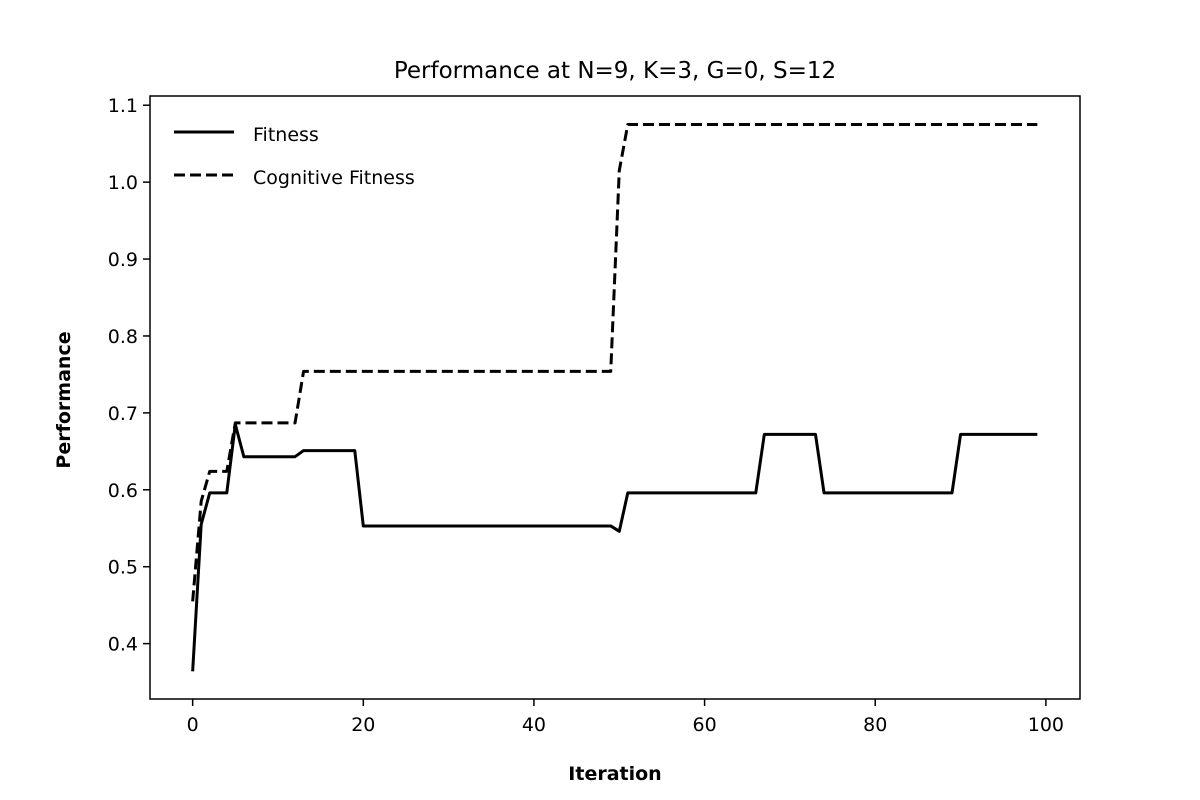  Describe the element at coordinates (294, 156) in the screenshot. I see `legend: Fitness Cognitive Fitness` at that location.